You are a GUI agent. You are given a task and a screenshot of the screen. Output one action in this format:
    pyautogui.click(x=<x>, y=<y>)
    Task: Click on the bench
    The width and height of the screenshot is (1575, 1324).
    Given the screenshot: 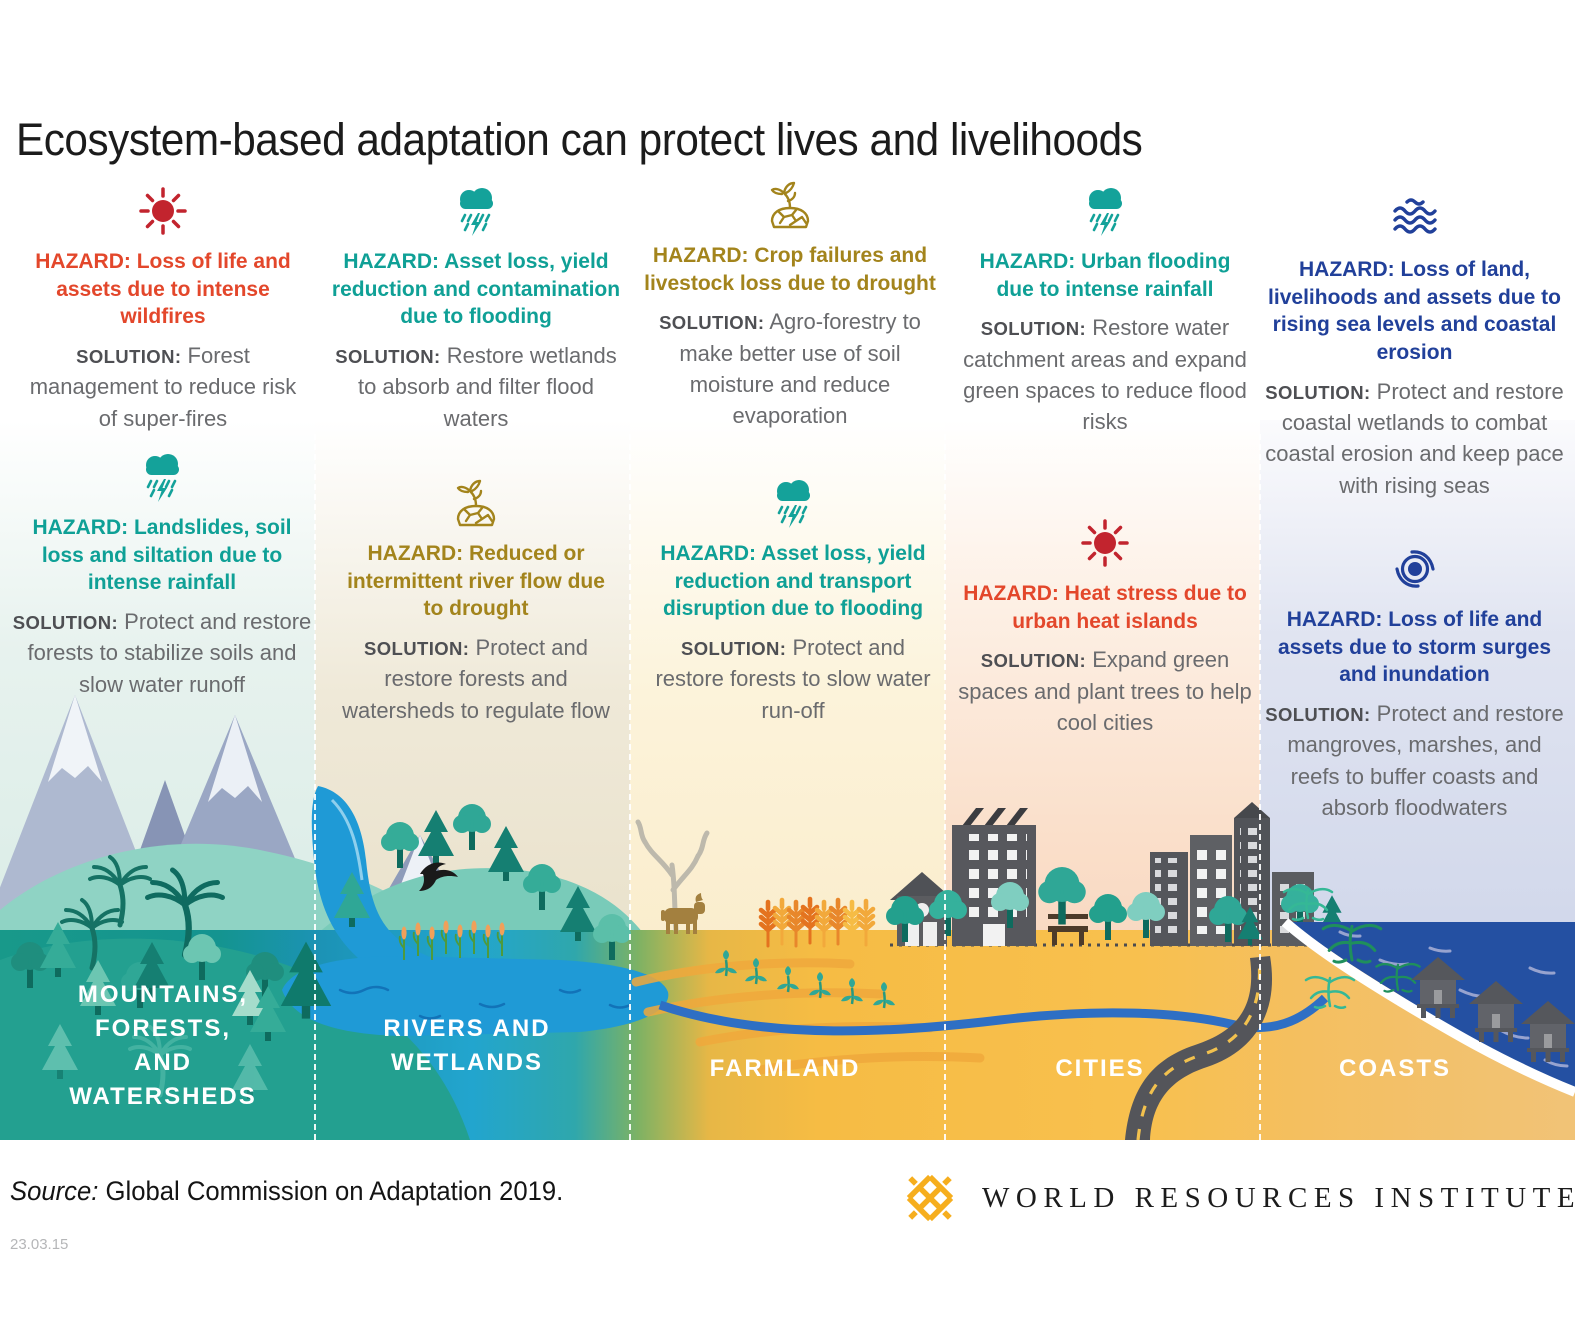 What is the action you would take?
    pyautogui.click(x=1068, y=929)
    